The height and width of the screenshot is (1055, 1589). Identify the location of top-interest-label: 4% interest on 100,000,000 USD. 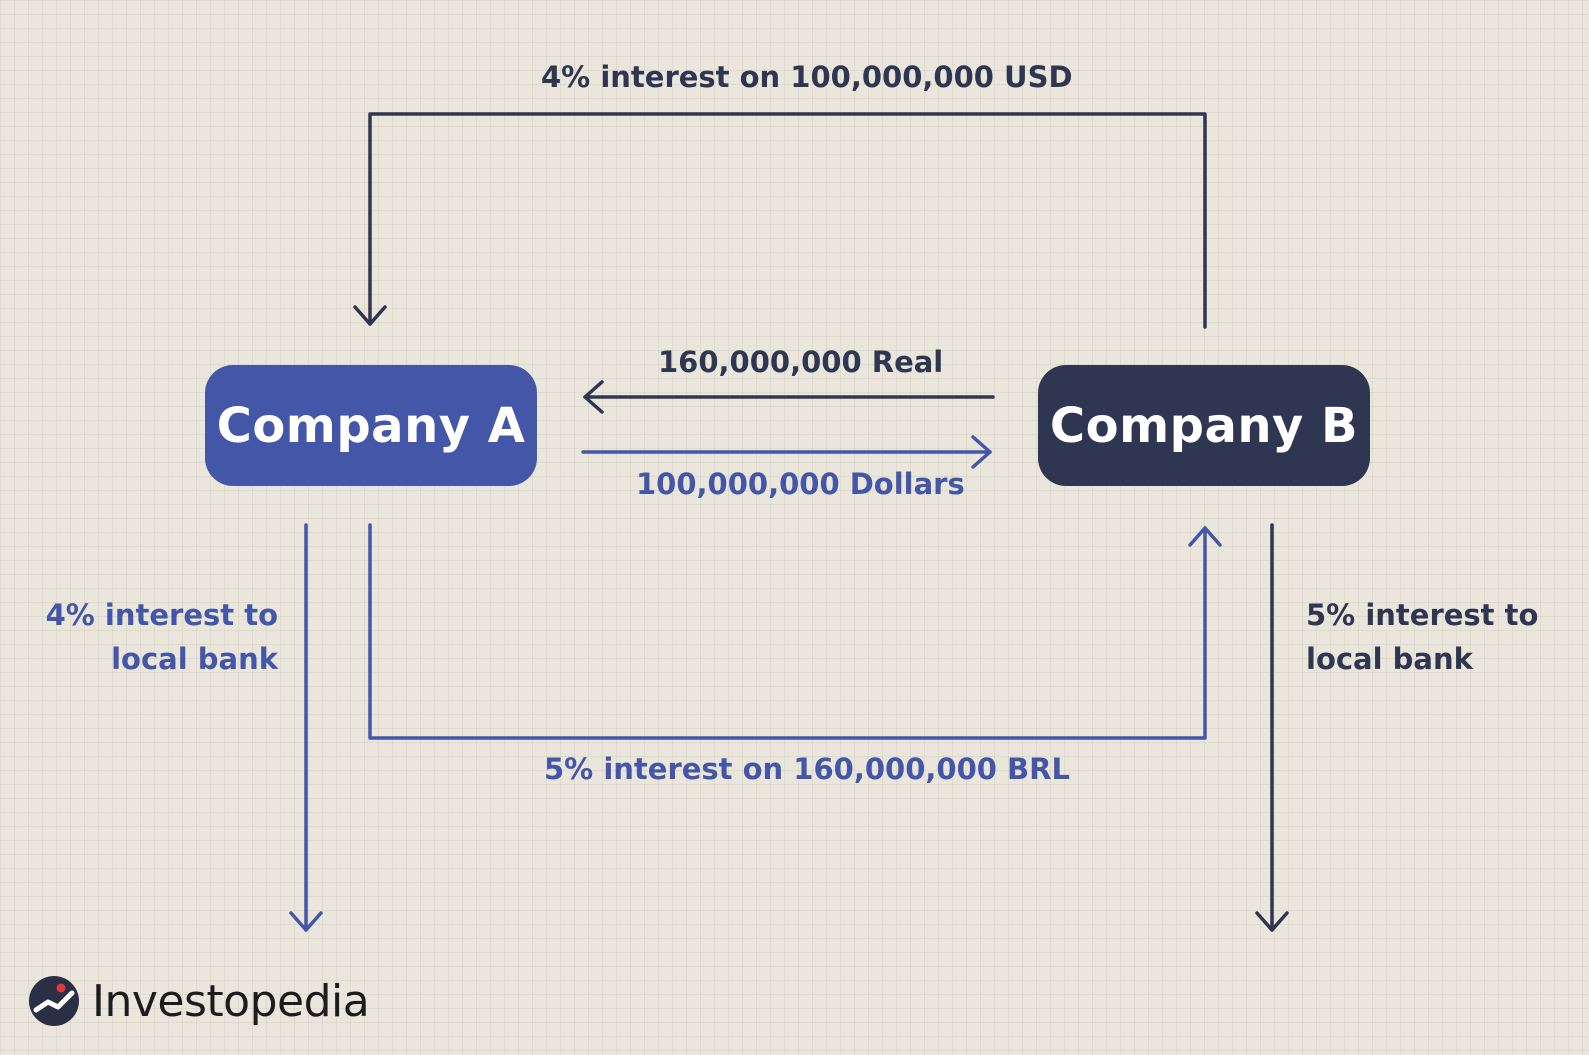
(807, 77).